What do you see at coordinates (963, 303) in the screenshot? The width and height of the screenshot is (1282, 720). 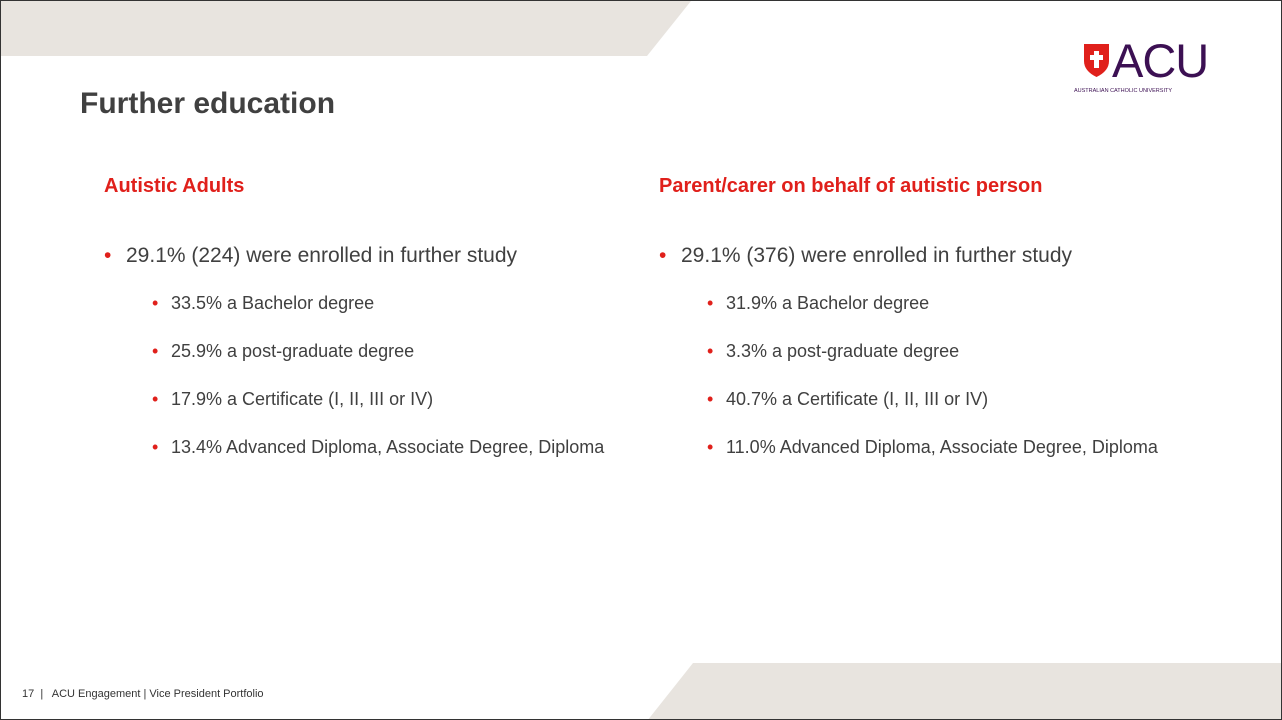 I see `sub-bullet-item: • 31.9% a Bachelor degree` at bounding box center [963, 303].